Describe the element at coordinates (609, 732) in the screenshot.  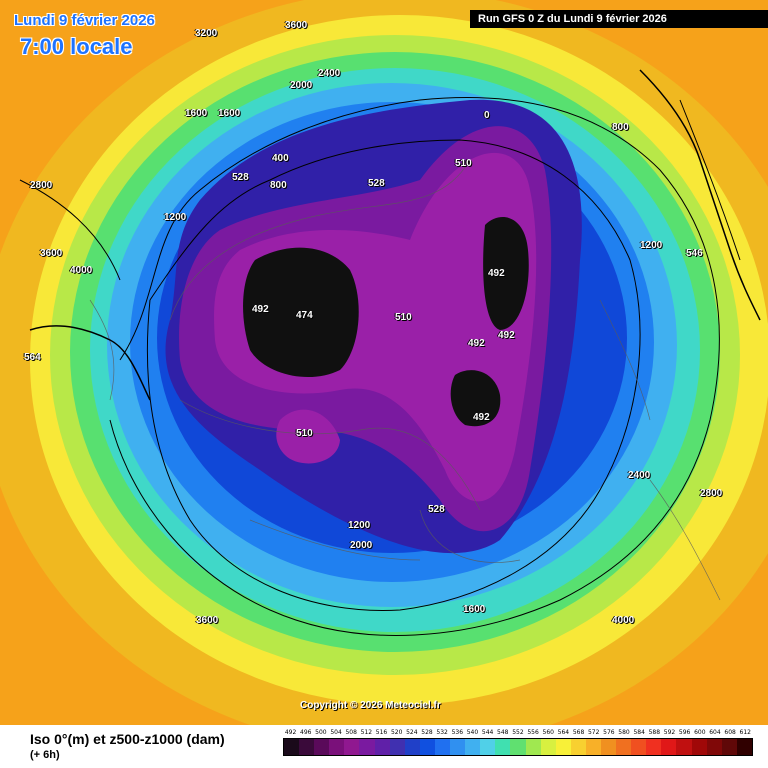
I see `scale-tick-label: 576` at that location.